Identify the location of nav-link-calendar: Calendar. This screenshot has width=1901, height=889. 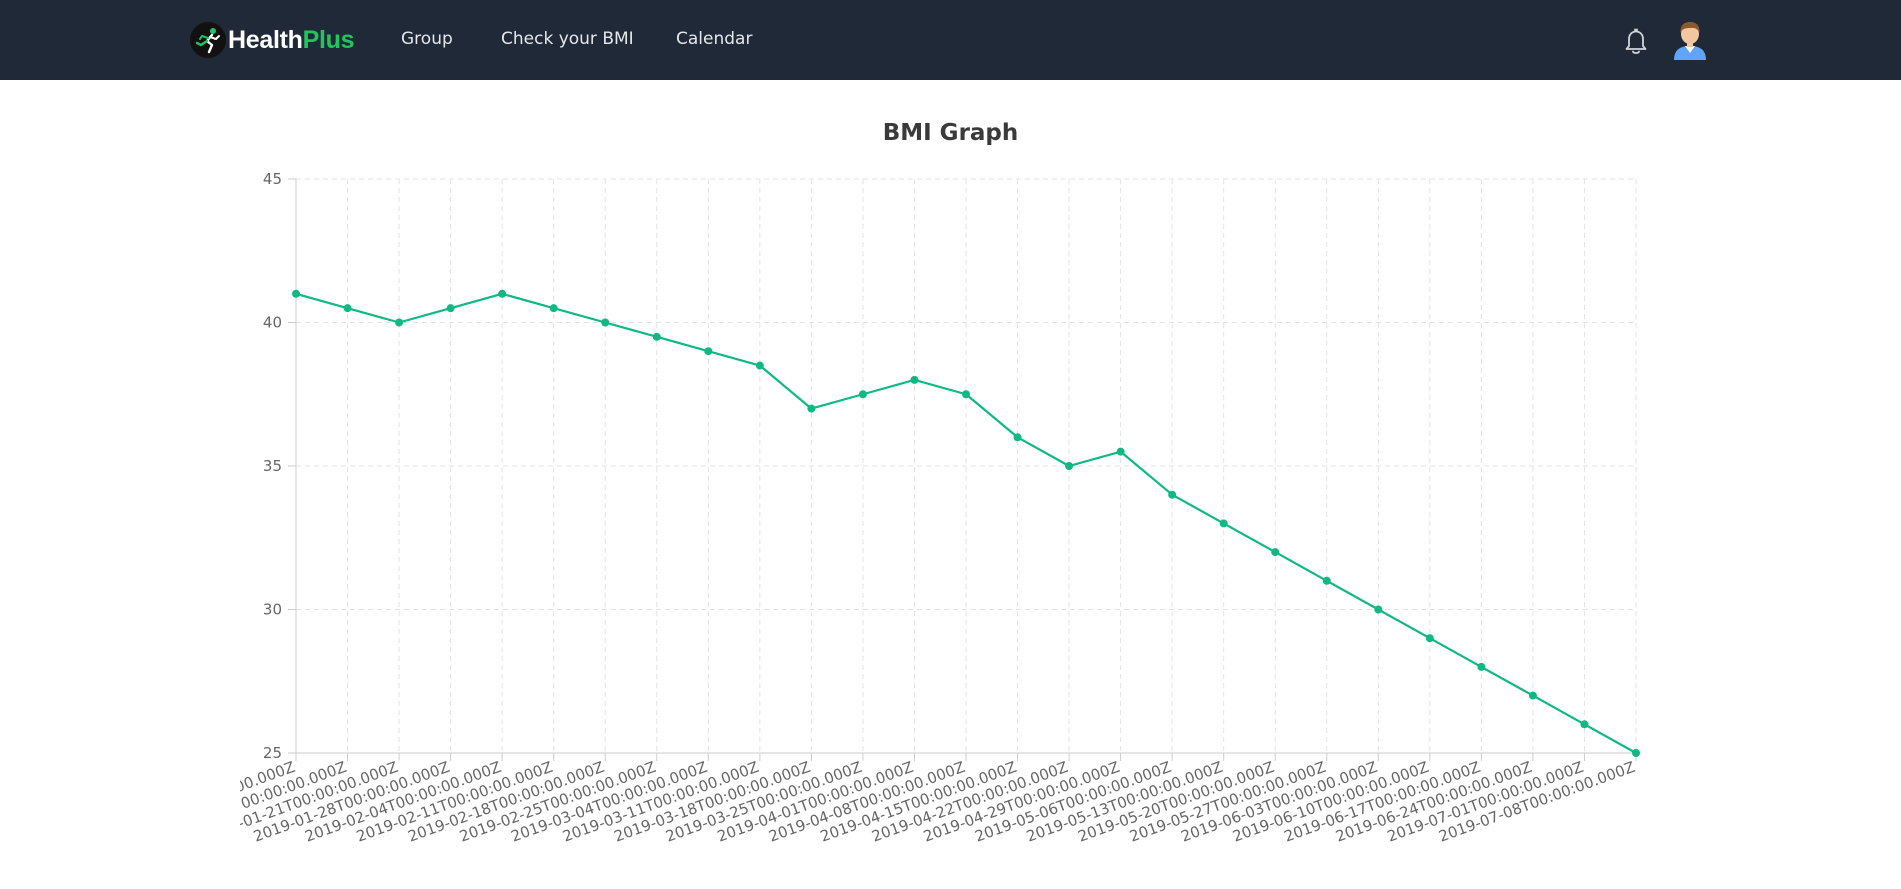
(714, 39).